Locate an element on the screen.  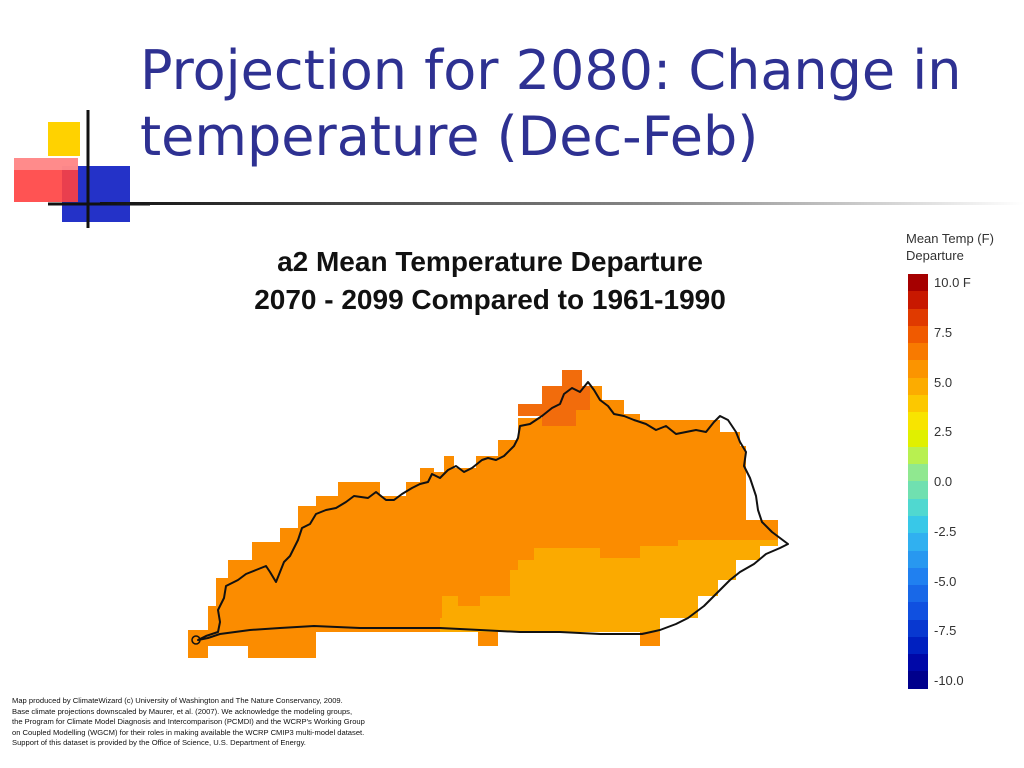
legend-title-line1: Mean Temp (F) is located at coordinates (950, 238).